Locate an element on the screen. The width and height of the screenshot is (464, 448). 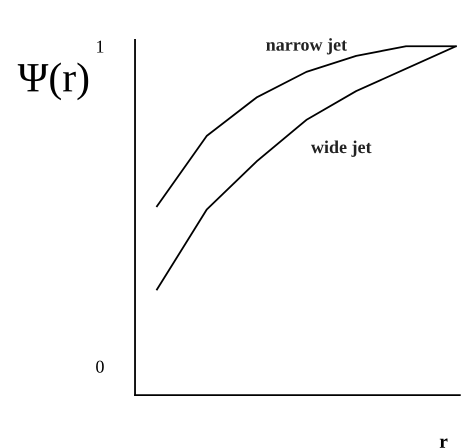
y-axis-title: Ψ(r) is located at coordinates (53, 81).